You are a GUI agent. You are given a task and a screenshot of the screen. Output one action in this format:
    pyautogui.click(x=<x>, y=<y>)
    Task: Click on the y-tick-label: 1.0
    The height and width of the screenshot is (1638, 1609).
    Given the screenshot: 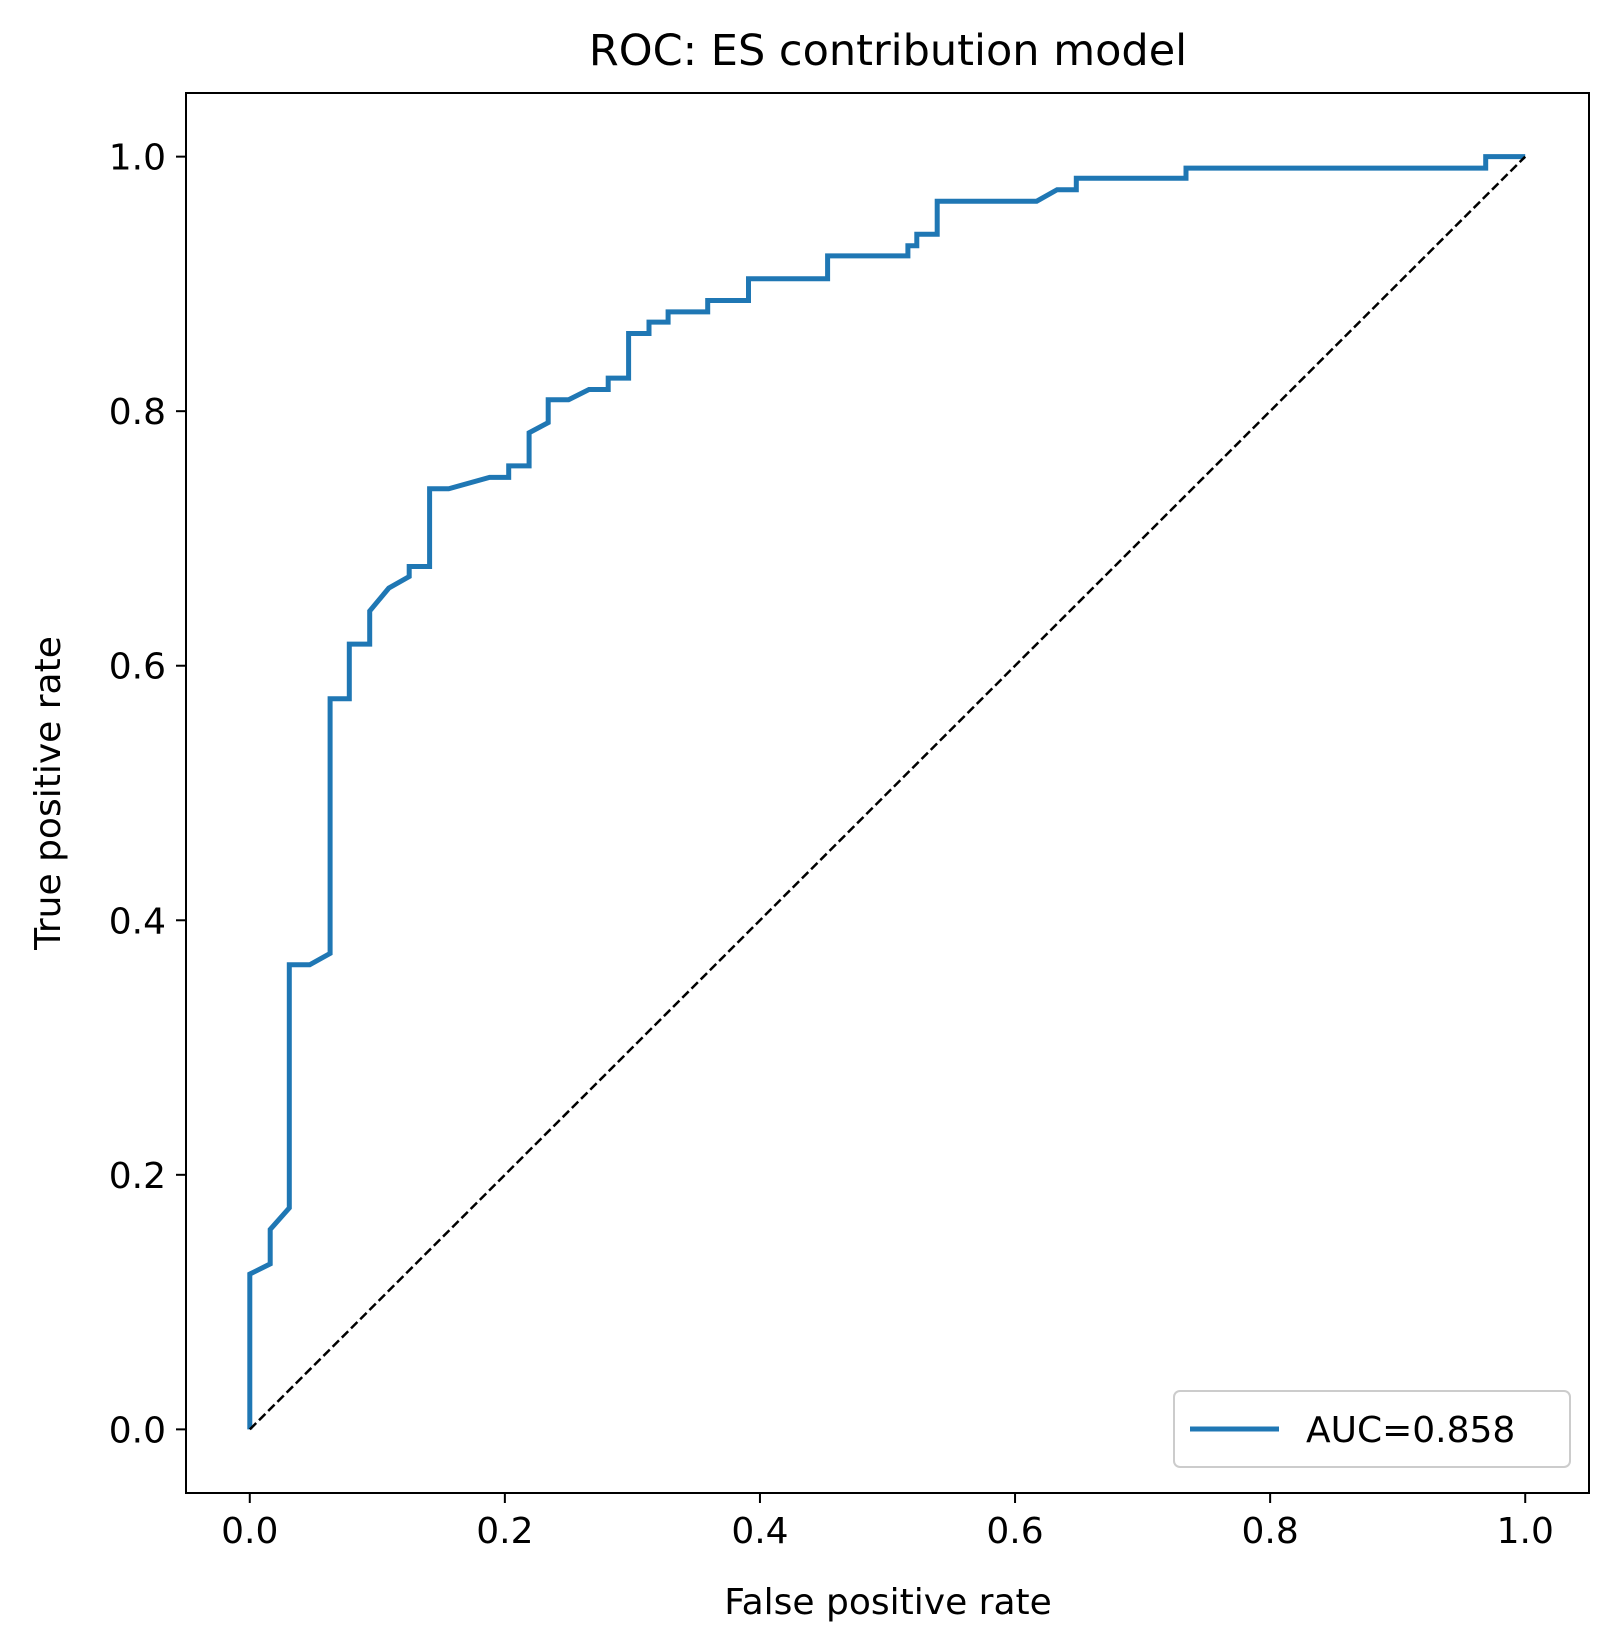 What is the action you would take?
    pyautogui.click(x=137, y=158)
    